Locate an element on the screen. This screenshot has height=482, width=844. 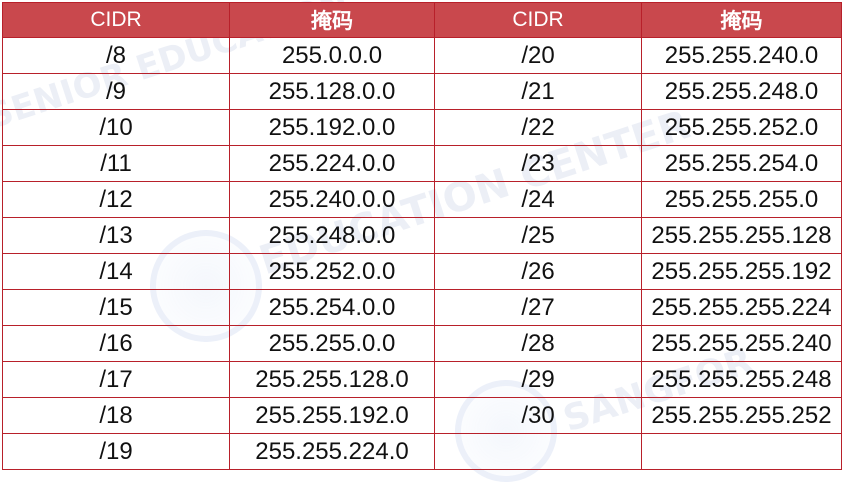
cidr-cell: /29 is located at coordinates (538, 379).